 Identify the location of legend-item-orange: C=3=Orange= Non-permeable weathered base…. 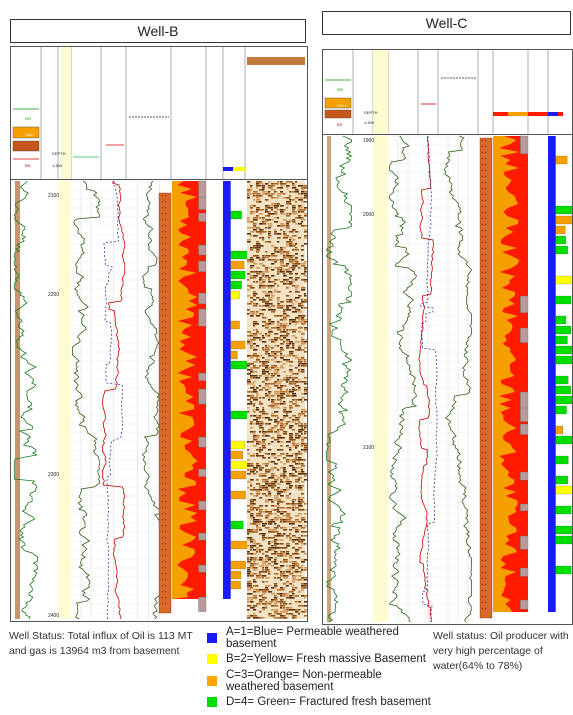
(322, 681).